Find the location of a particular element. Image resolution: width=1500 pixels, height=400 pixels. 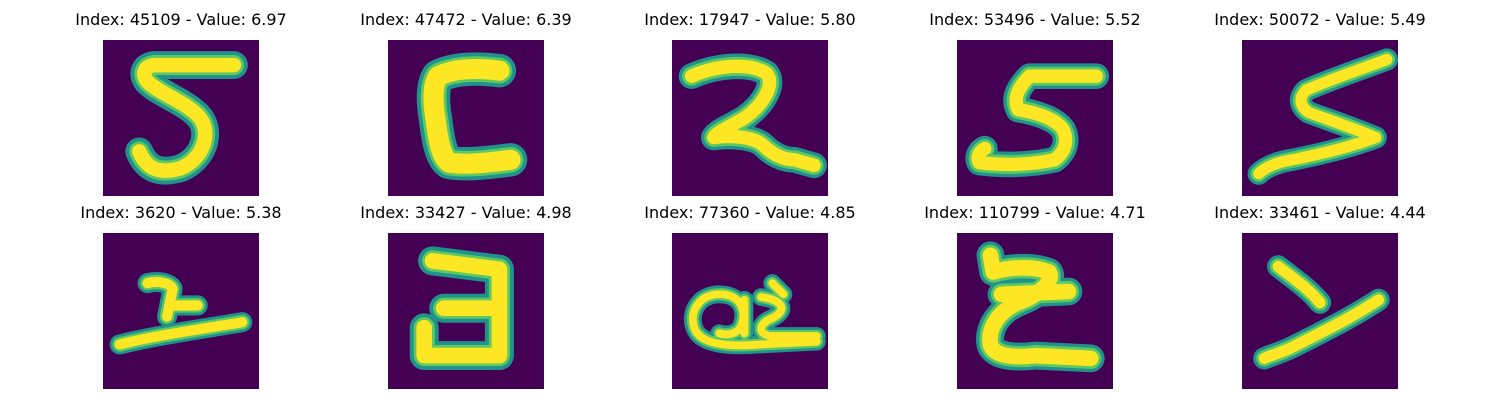

panel-title: Index: 47472 - Value: 6.39 is located at coordinates (466, 19).